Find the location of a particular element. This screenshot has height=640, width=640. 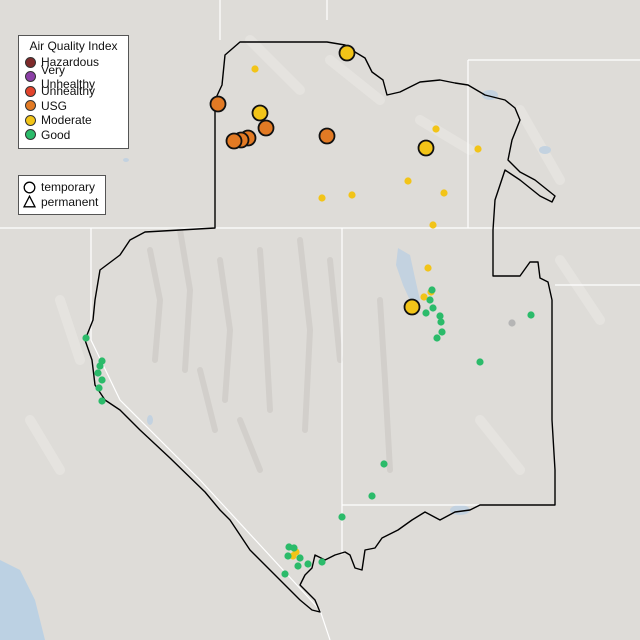

usg-swatch is located at coordinates (30, 106).